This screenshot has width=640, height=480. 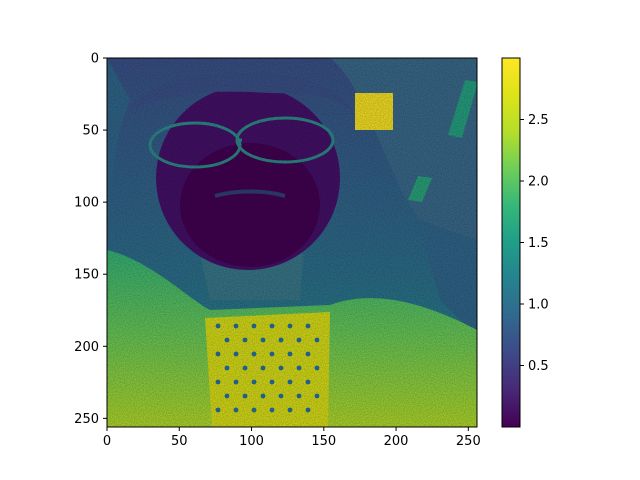 I want to click on x-axis: 0 50 100 150 200 250, so click(x=292, y=438).